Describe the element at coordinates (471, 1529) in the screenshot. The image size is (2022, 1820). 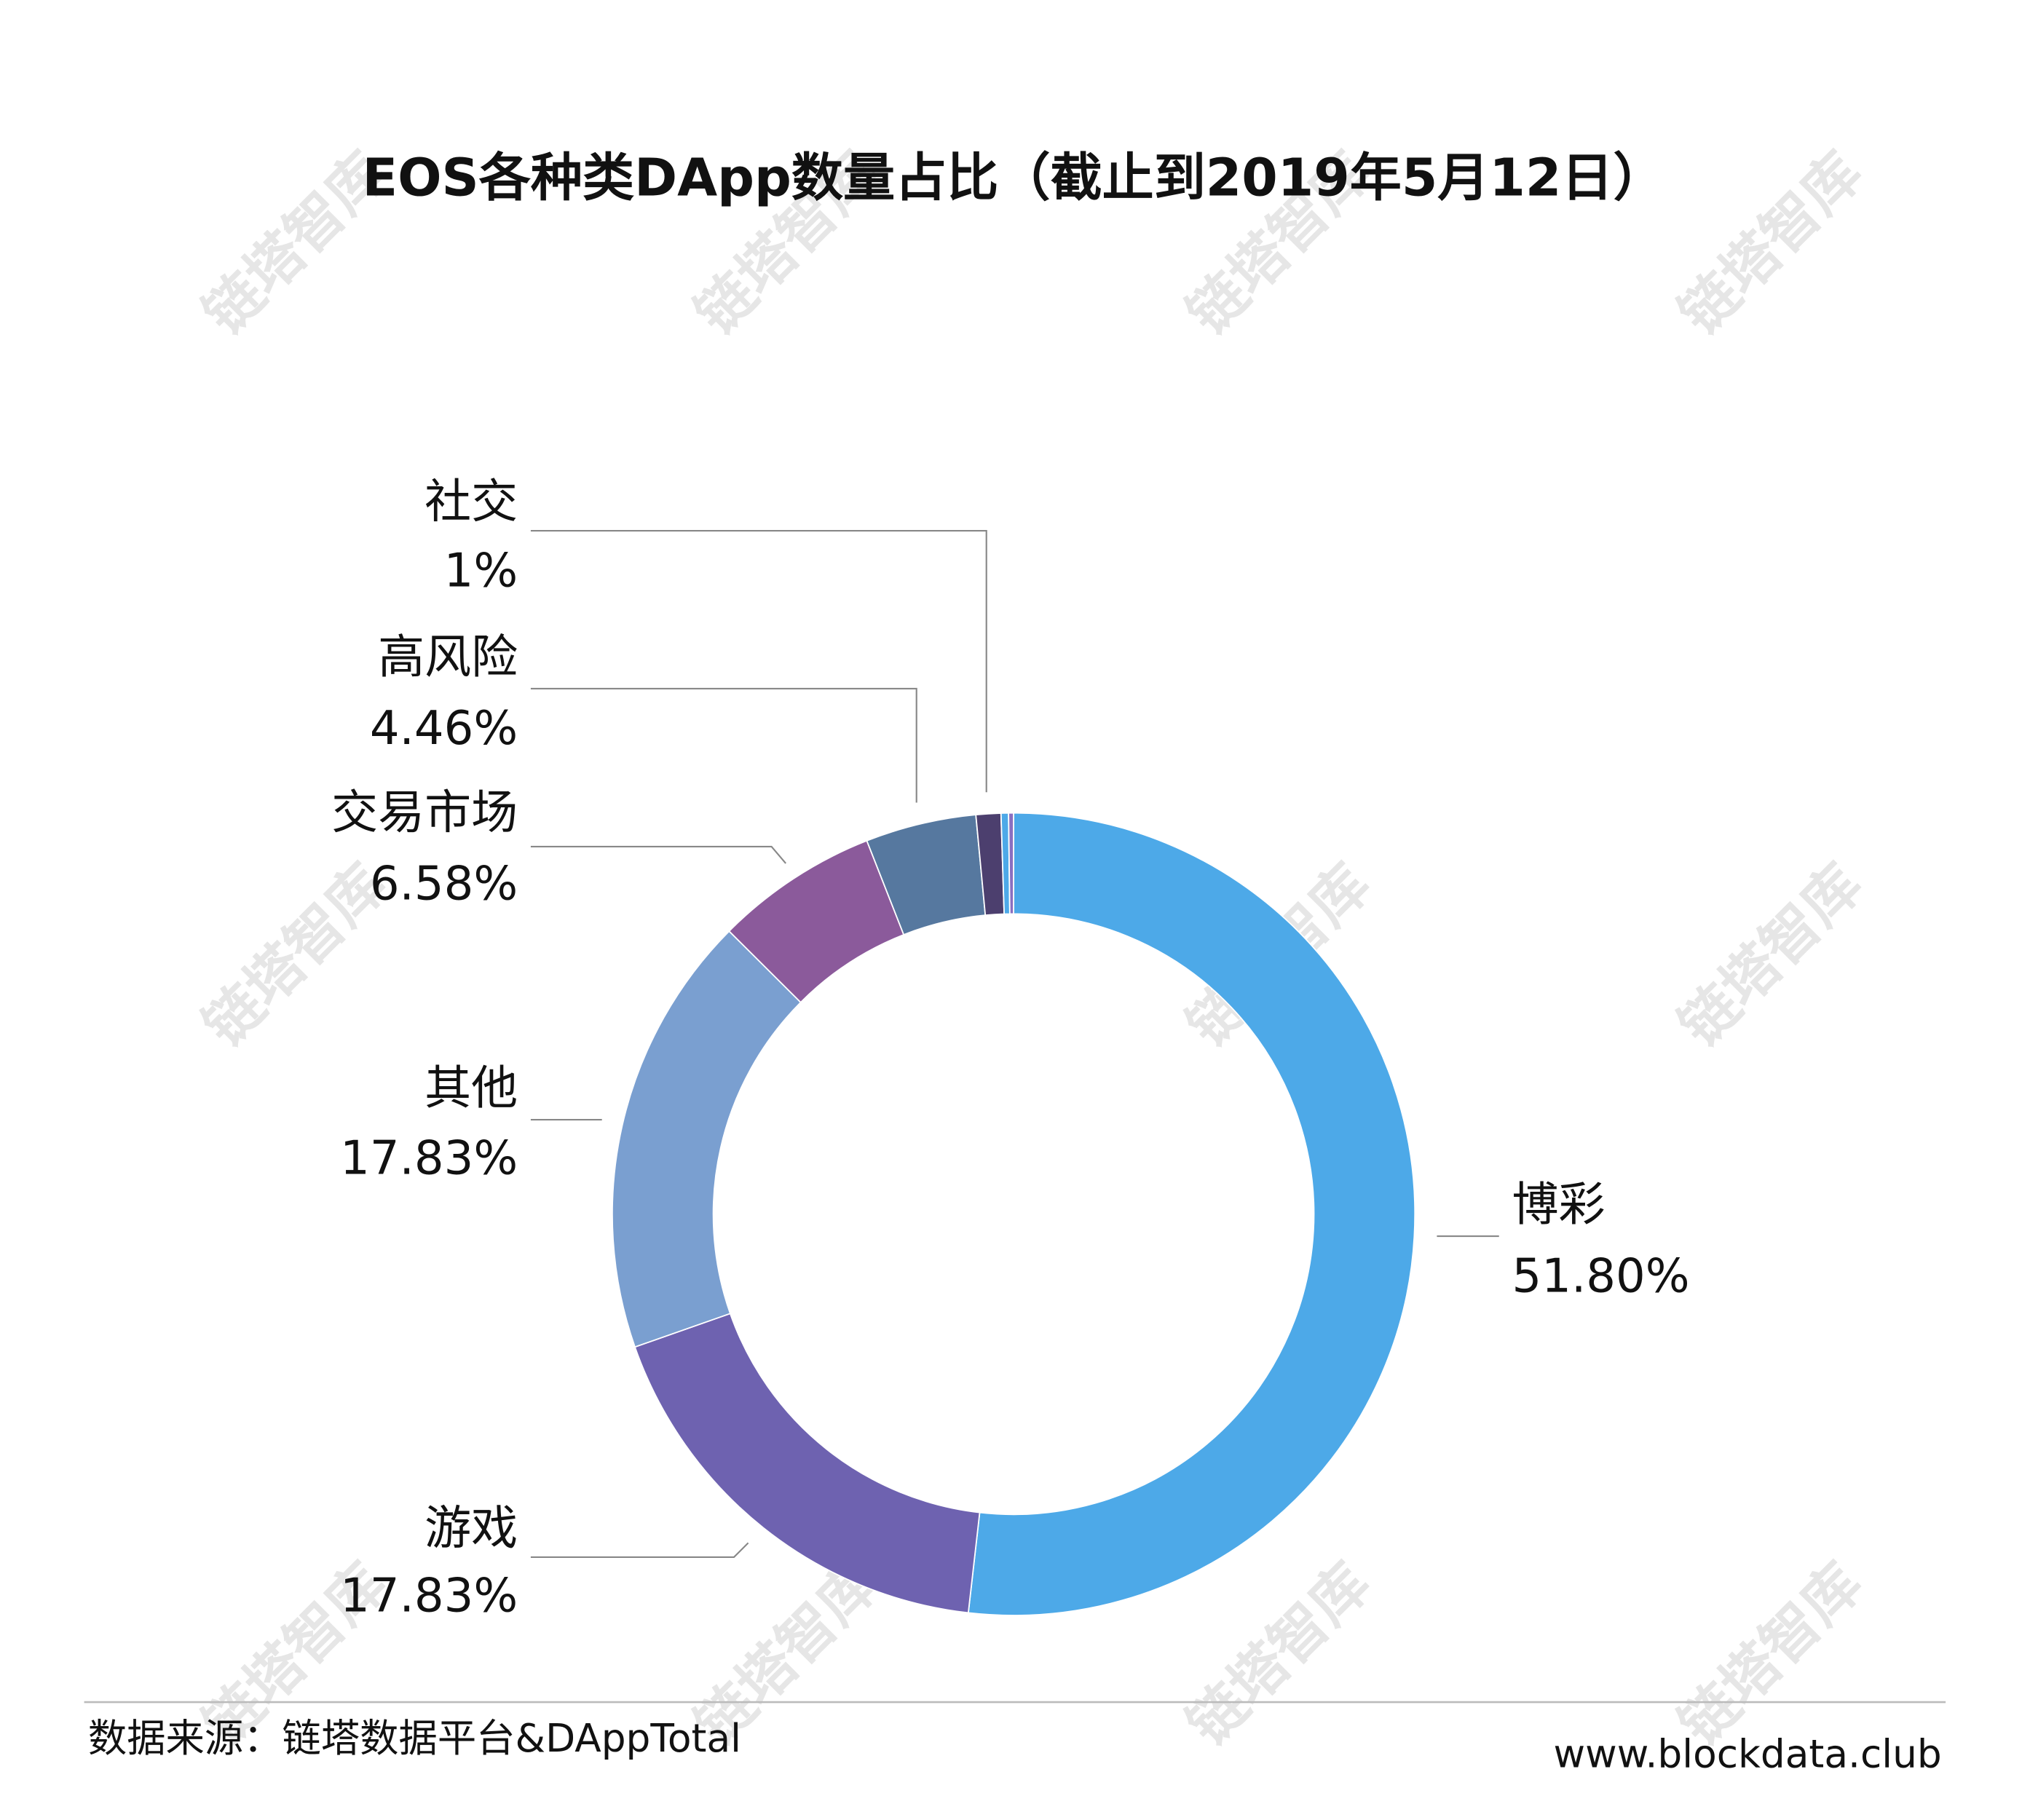
I see `slice-label: 游戏` at that location.